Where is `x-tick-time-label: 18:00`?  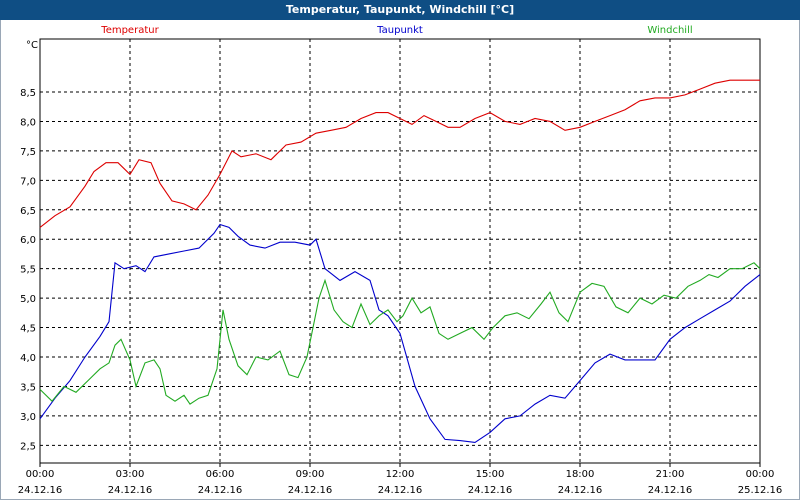 x-tick-time-label: 18:00 is located at coordinates (580, 474).